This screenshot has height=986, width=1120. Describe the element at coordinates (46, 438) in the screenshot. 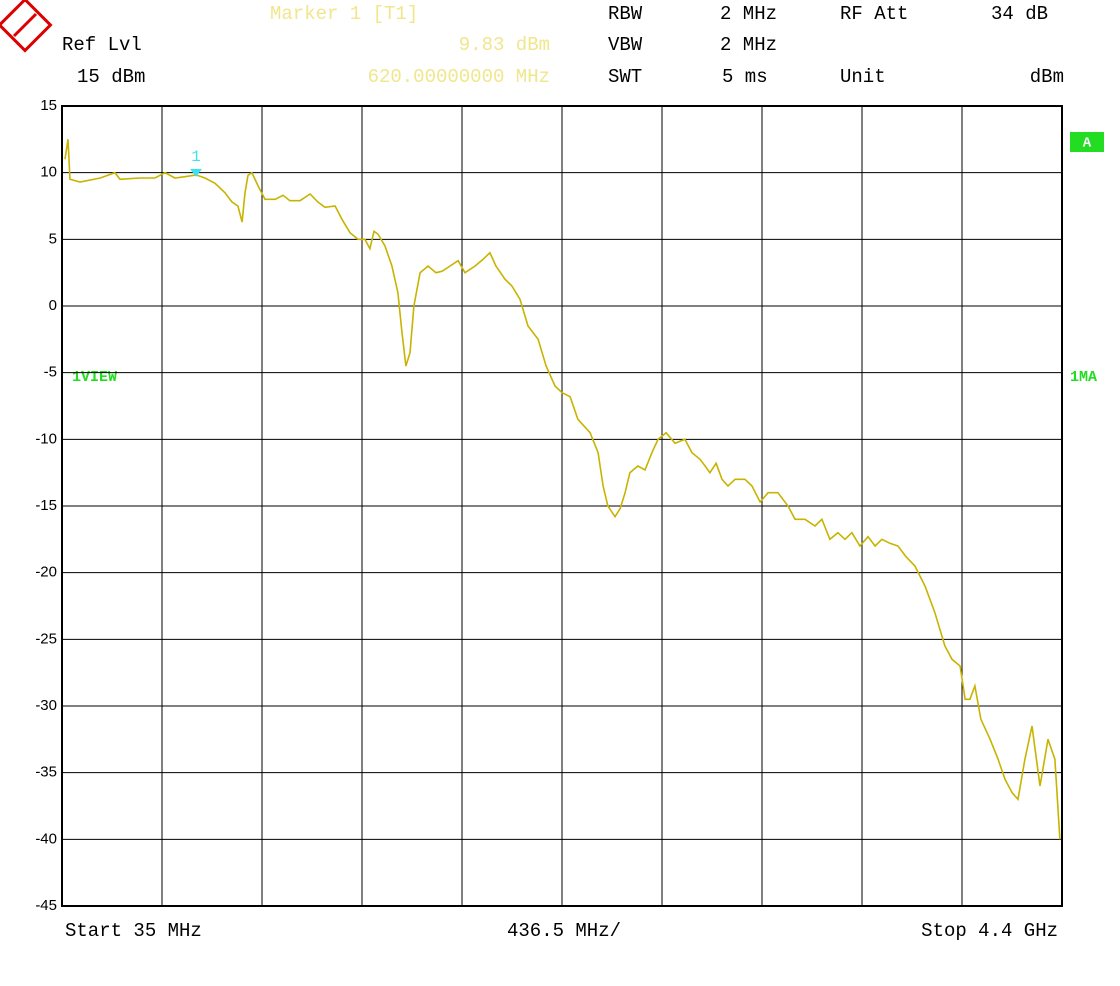

I see `y-tick-label: -10` at that location.